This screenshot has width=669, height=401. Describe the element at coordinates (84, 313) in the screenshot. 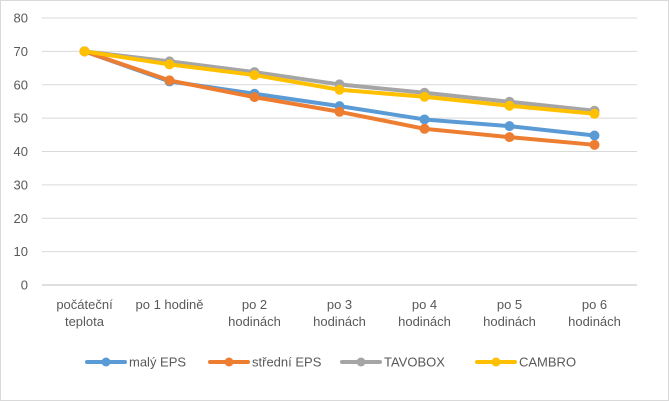

I see `x-tick-label: počáteční teplota` at that location.